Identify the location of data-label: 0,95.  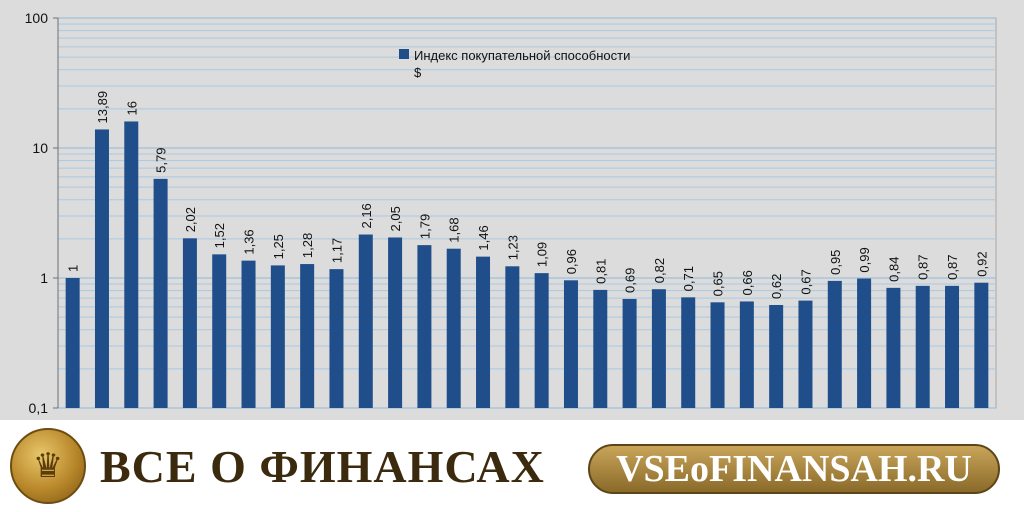
(835, 262).